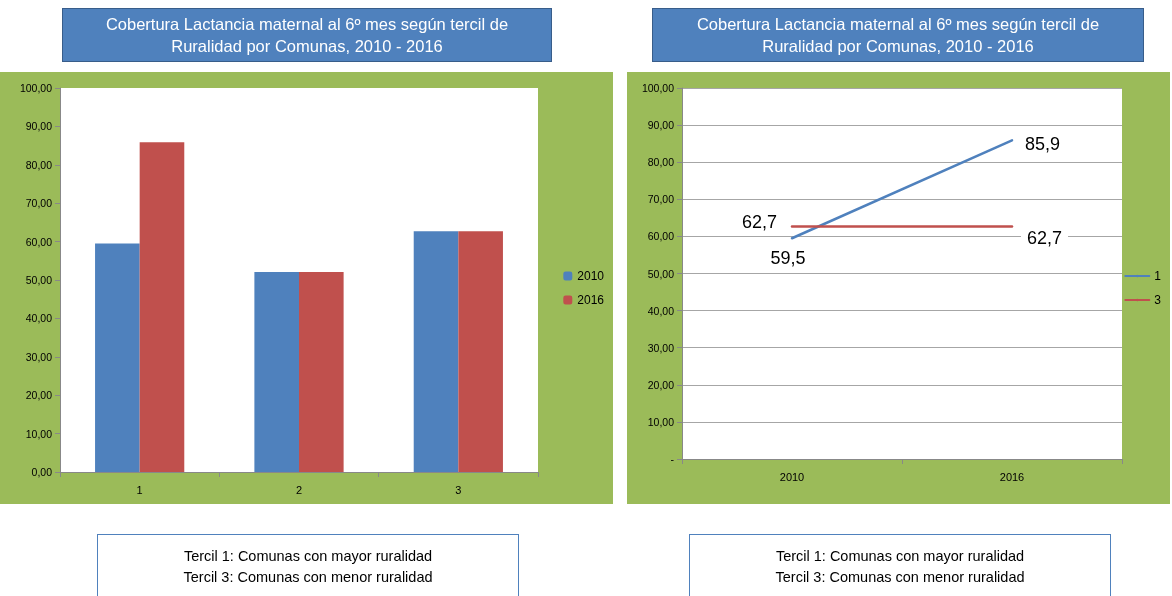  Describe the element at coordinates (788, 258) in the screenshot. I see `data-label: 59,5` at that location.